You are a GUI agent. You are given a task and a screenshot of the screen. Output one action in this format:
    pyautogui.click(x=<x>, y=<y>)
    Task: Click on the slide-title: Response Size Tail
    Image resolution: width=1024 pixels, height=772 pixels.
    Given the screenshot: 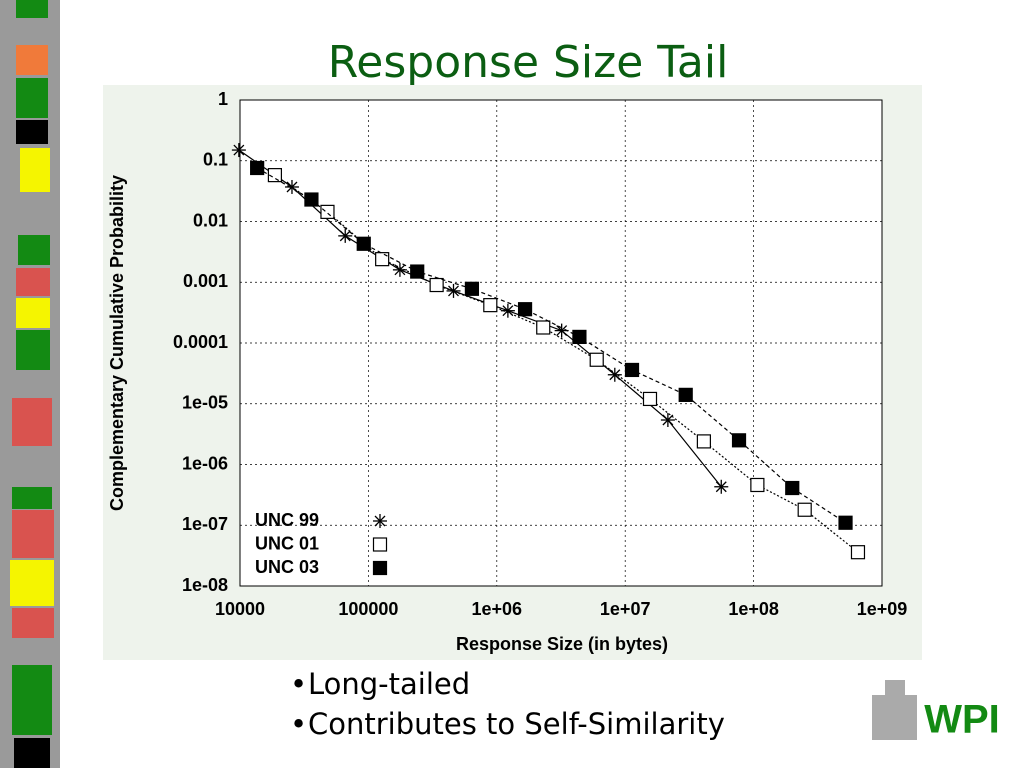 What is the action you would take?
    pyautogui.click(x=528, y=62)
    